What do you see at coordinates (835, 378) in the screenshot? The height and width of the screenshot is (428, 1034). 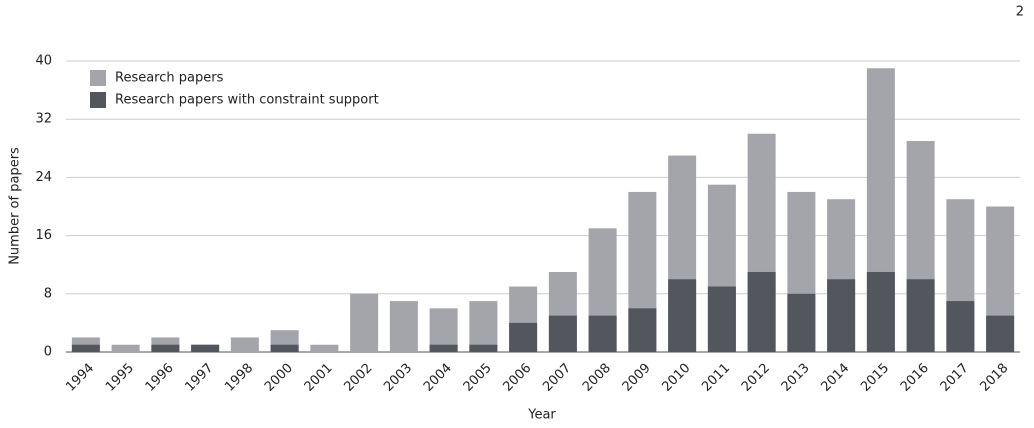 I see `x-tick-label: 2014` at bounding box center [835, 378].